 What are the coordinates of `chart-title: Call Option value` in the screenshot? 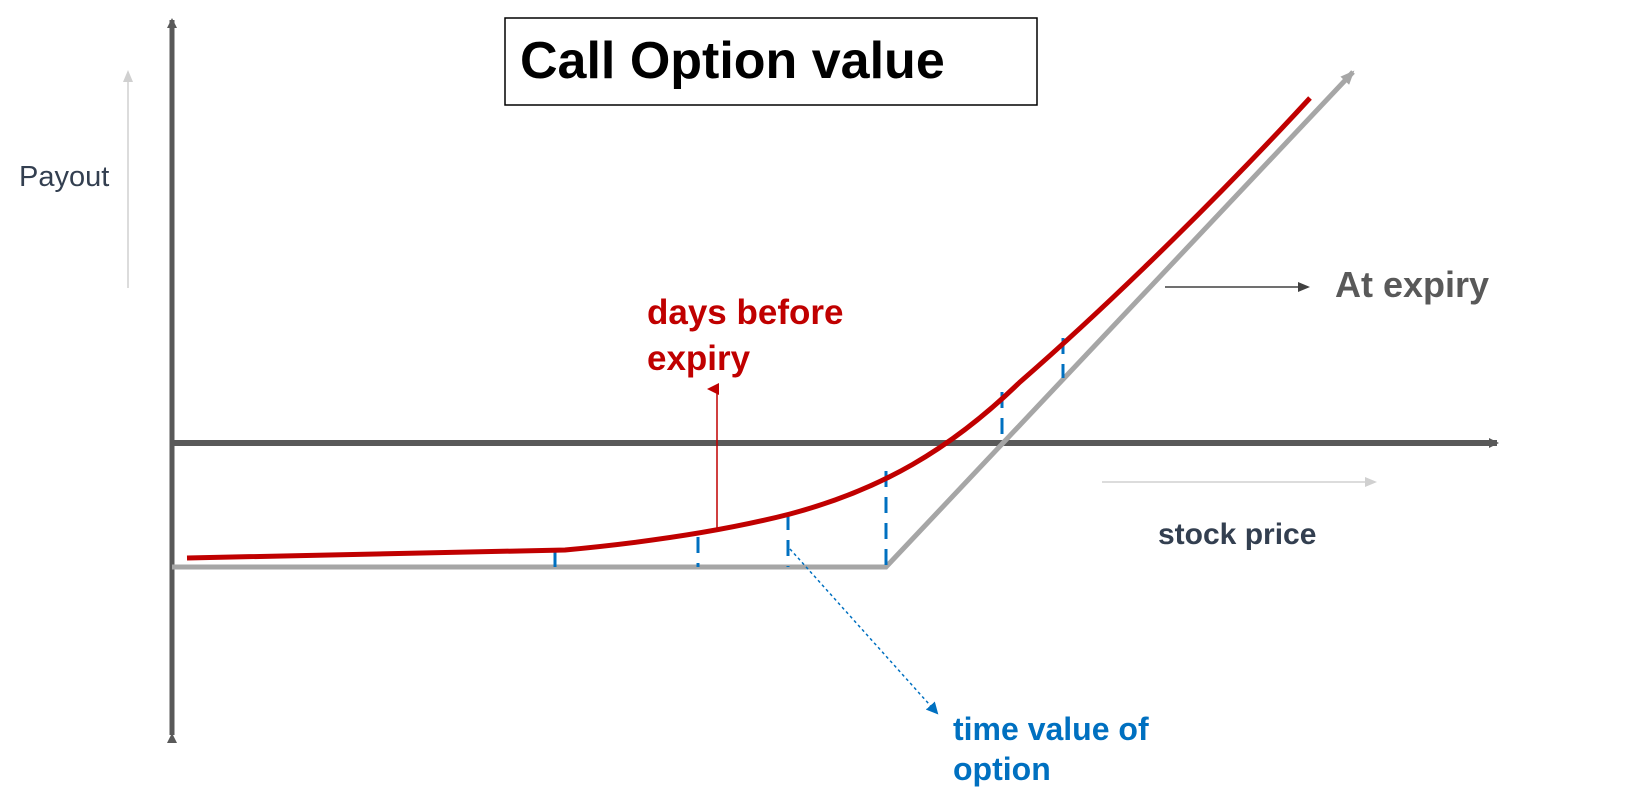 It's located at (732, 61).